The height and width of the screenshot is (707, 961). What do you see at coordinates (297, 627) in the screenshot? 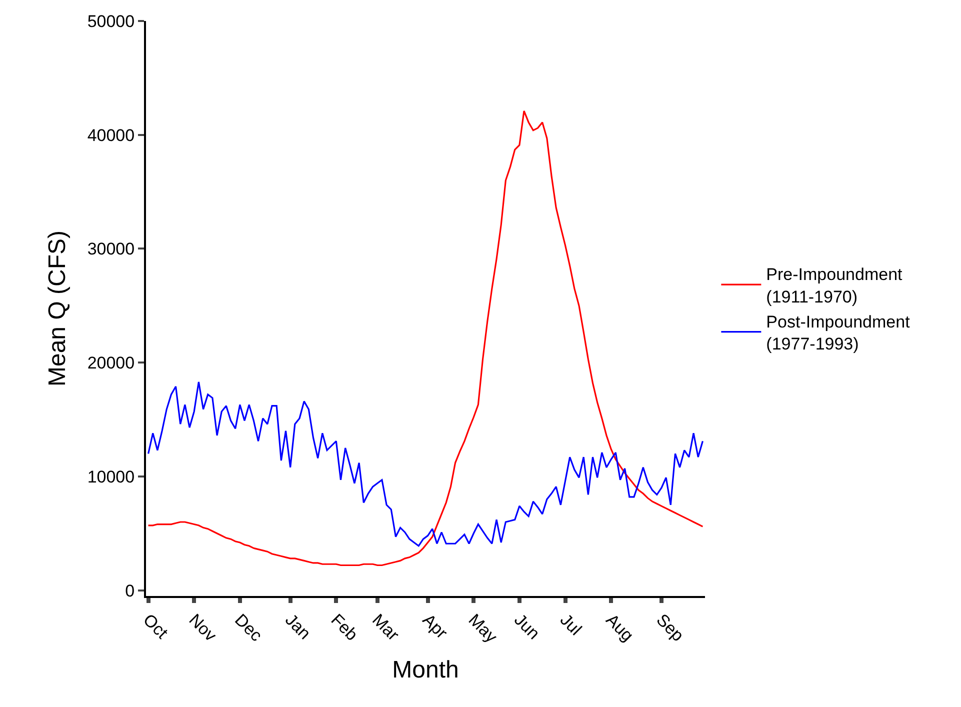
I see `x-tick-label: Jan` at bounding box center [297, 627].